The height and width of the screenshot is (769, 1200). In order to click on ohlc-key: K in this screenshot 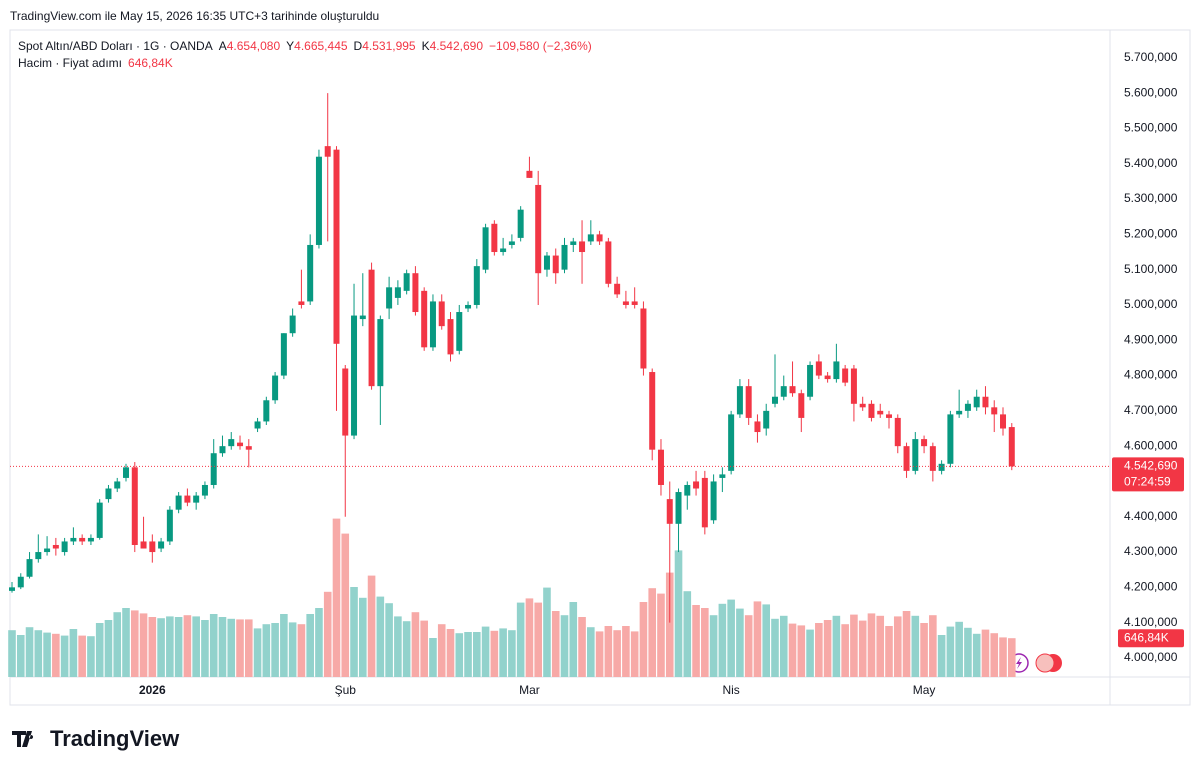, I will do `click(425, 46)`.